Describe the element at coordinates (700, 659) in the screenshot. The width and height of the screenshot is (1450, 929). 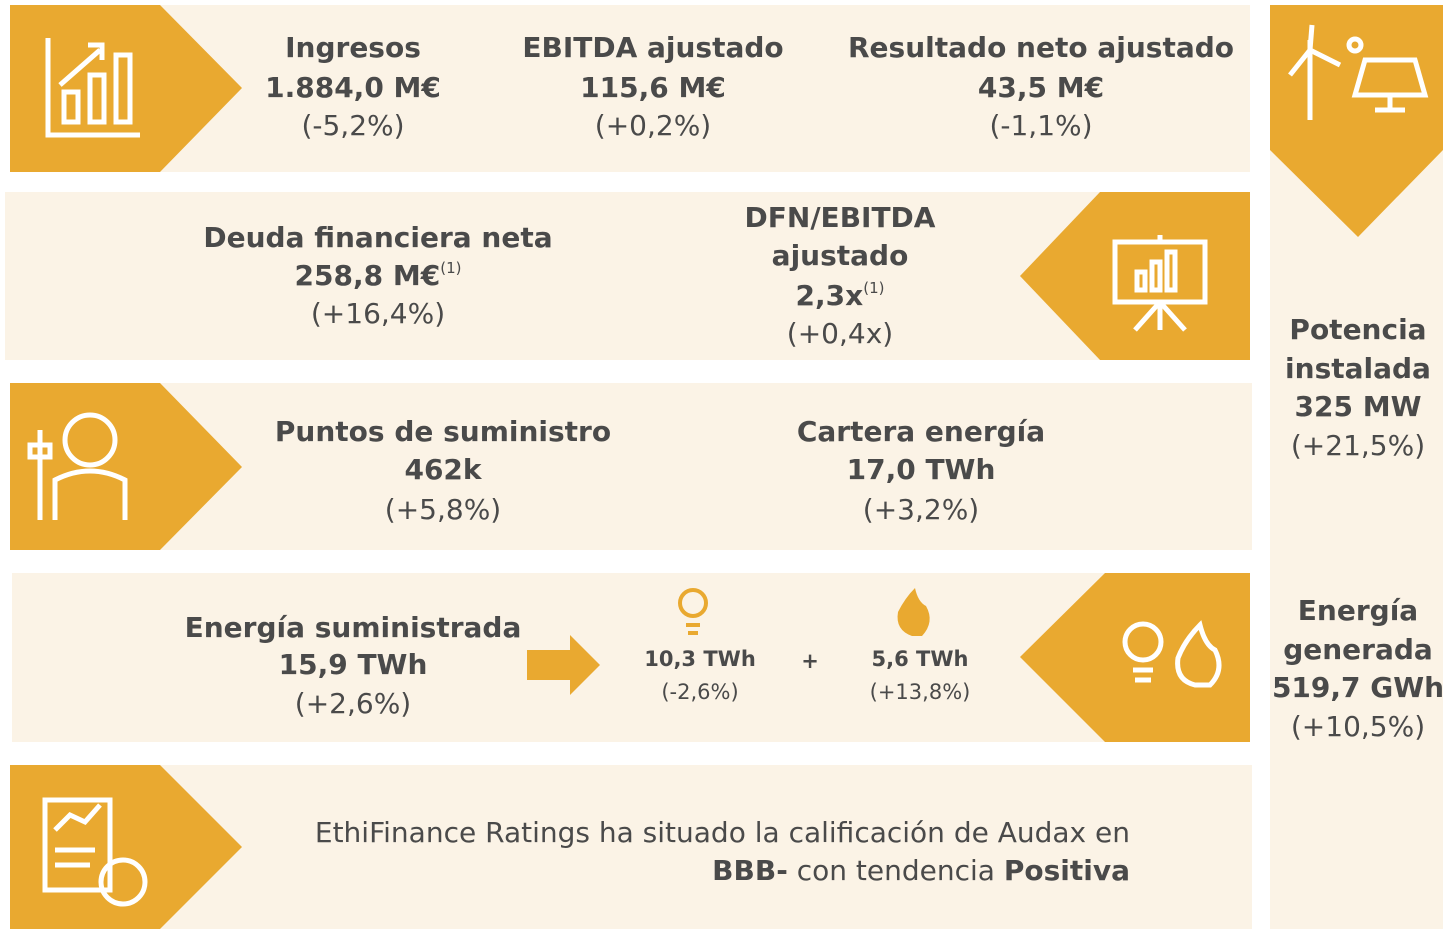
I see `part-value: 10,3 TWh` at that location.